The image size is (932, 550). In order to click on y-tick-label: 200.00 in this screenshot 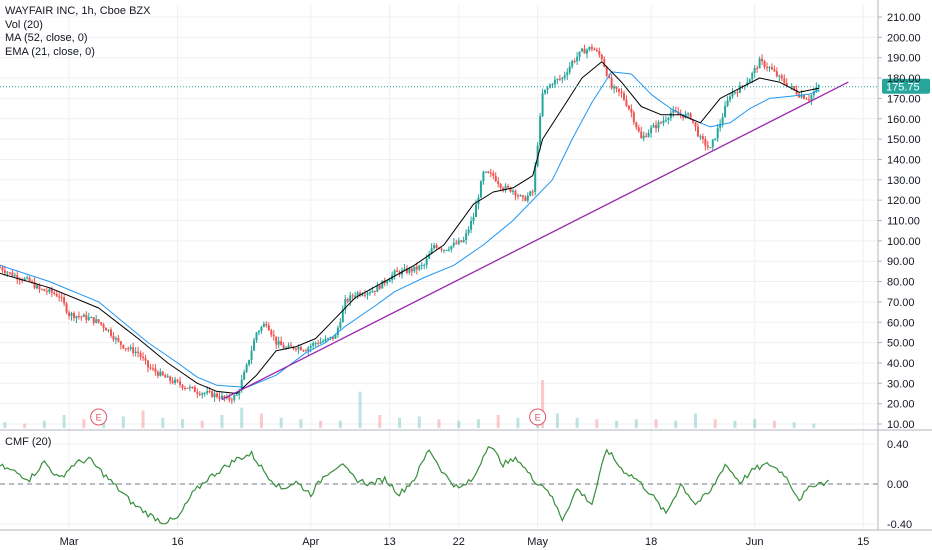, I will do `click(904, 38)`.